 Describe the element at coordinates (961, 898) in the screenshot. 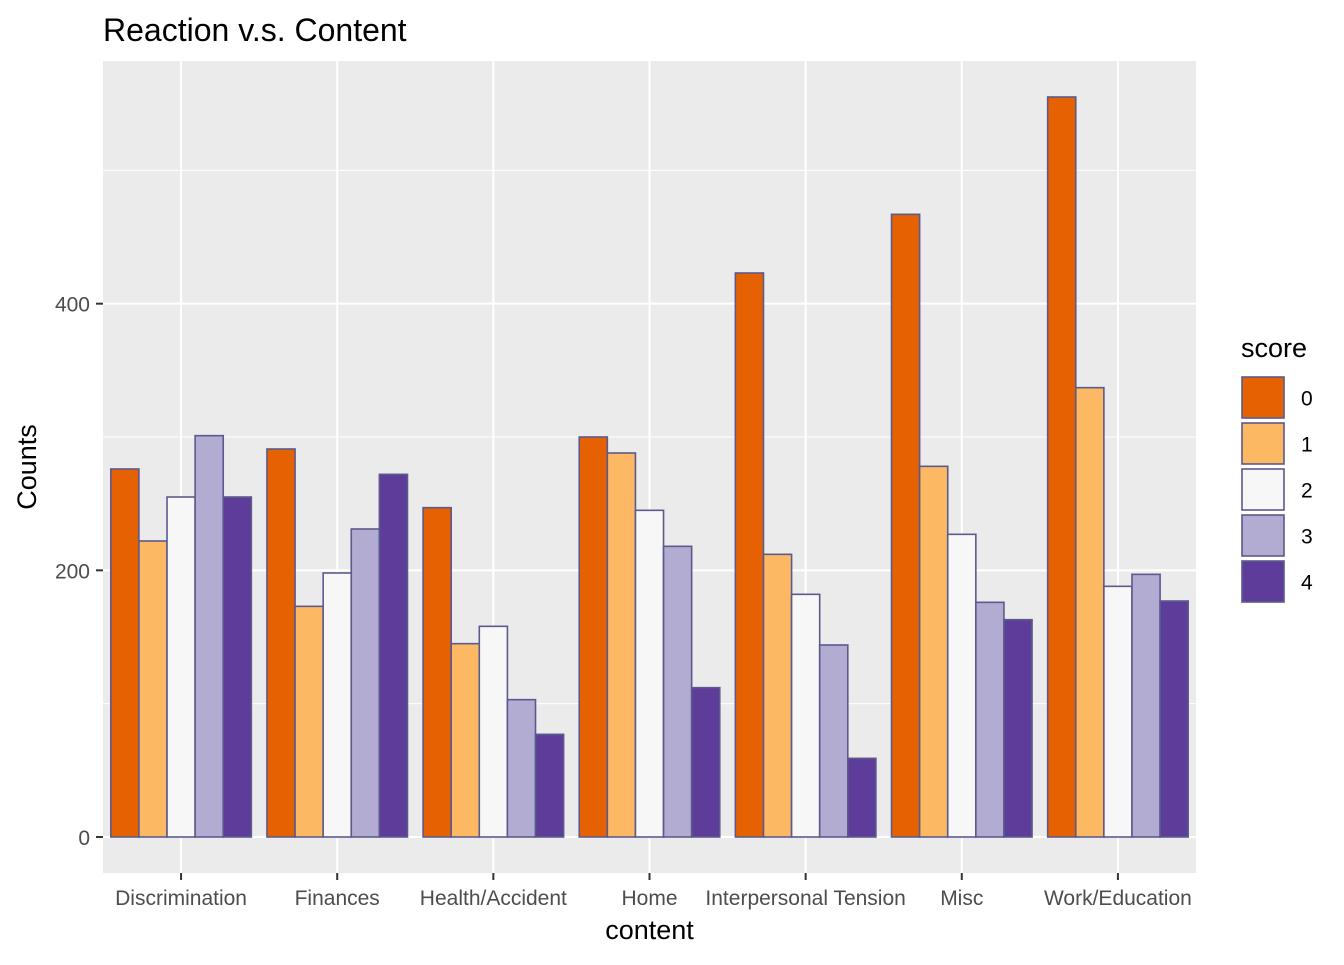

I see `x-tick-label: Misc` at that location.